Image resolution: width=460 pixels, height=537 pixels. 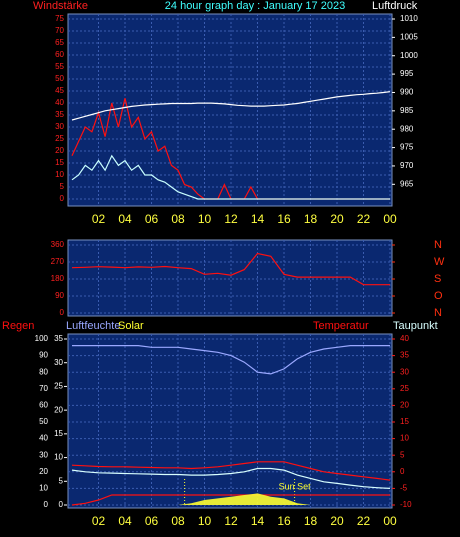 I want to click on y2-tick-label: 30, so click(x=404, y=371).